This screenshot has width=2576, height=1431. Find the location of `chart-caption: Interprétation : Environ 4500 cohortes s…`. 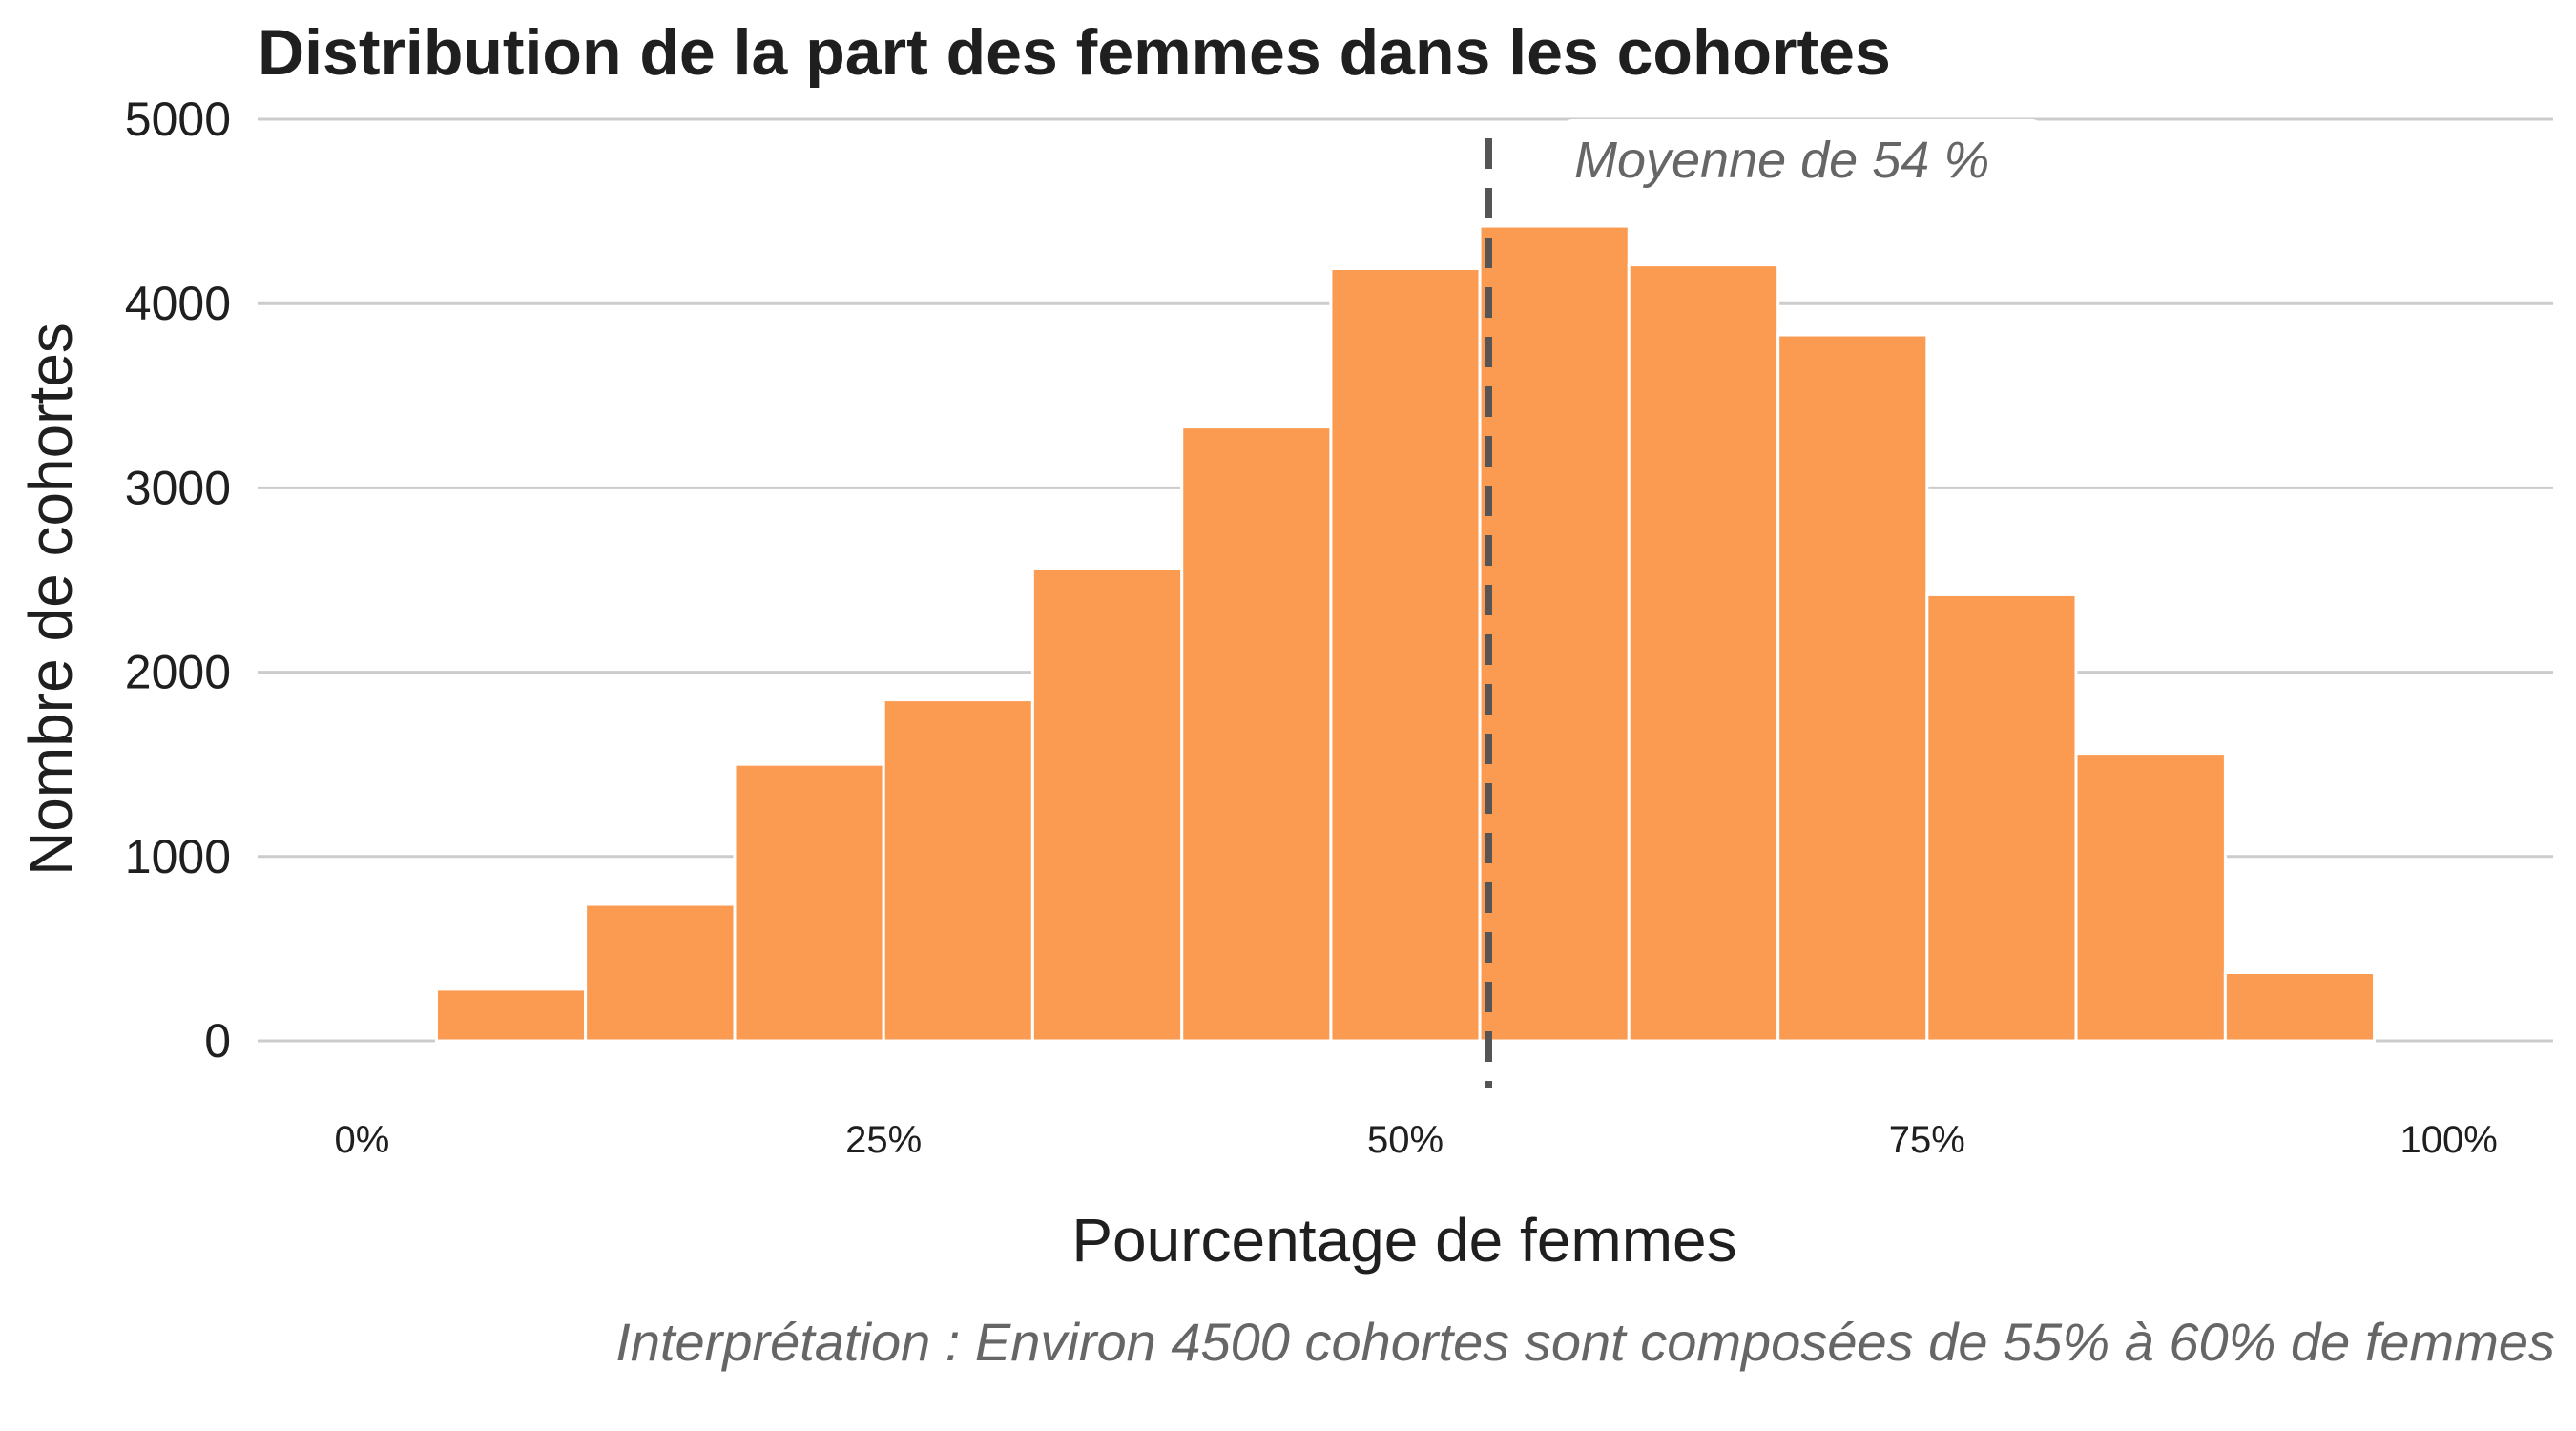

chart-caption: Interprétation : Environ 4500 cohortes s… is located at coordinates (1585, 1342).